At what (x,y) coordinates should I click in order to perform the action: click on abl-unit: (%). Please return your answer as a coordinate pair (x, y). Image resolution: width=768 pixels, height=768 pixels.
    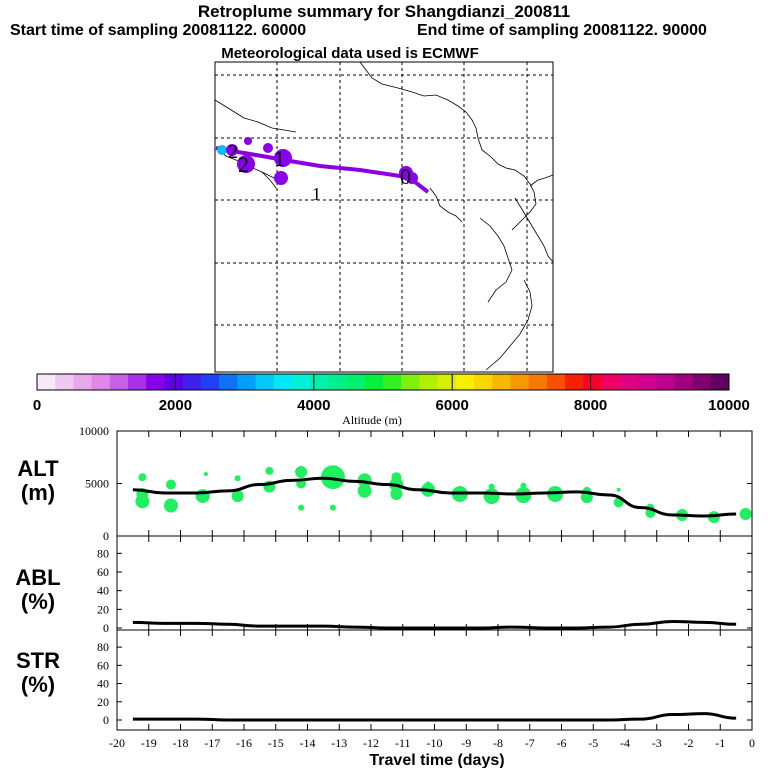
    Looking at the image, I should click on (38, 601).